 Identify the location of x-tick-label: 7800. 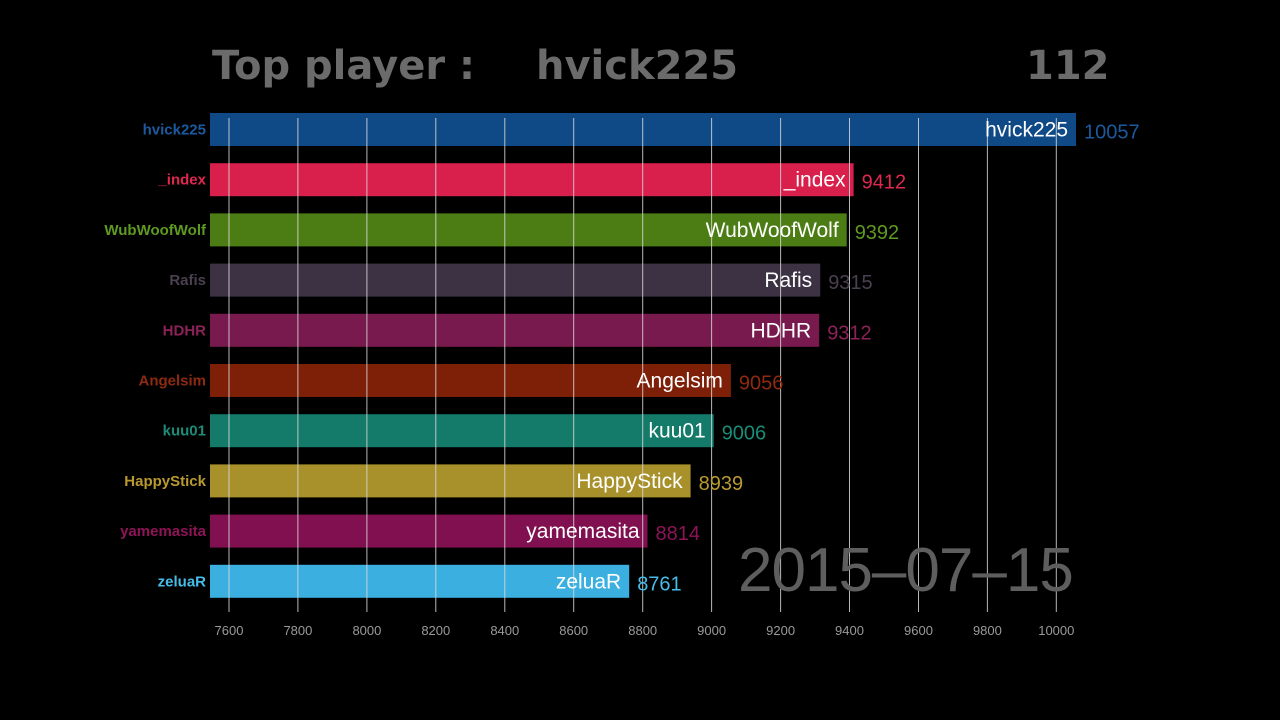
(297, 630).